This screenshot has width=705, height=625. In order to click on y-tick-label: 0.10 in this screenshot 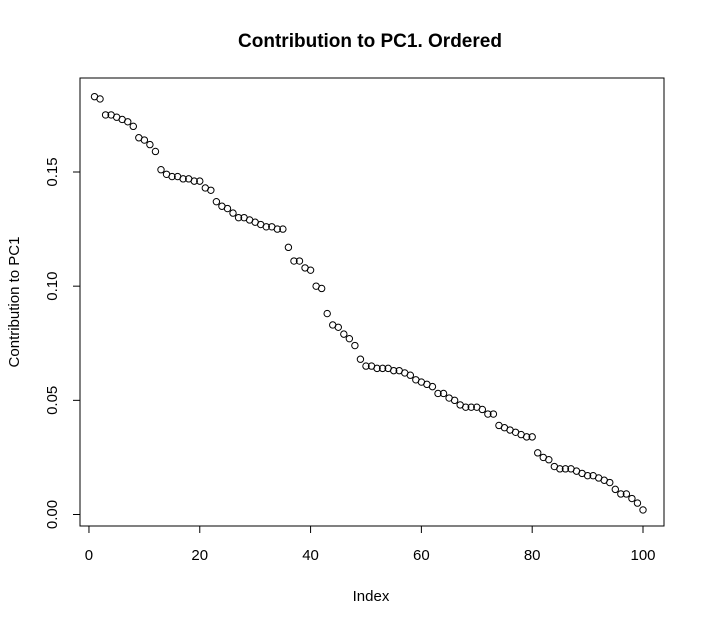, I will do `click(52, 286)`.